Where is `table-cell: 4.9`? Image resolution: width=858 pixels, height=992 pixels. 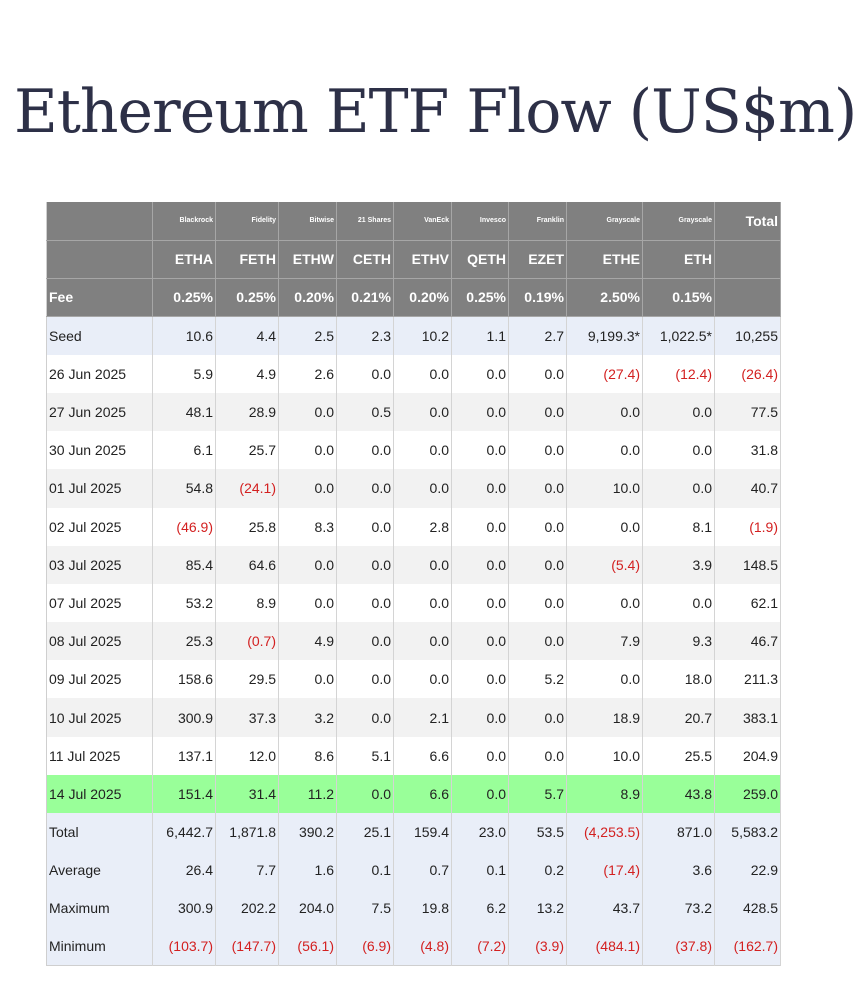 table-cell: 4.9 is located at coordinates (247, 373).